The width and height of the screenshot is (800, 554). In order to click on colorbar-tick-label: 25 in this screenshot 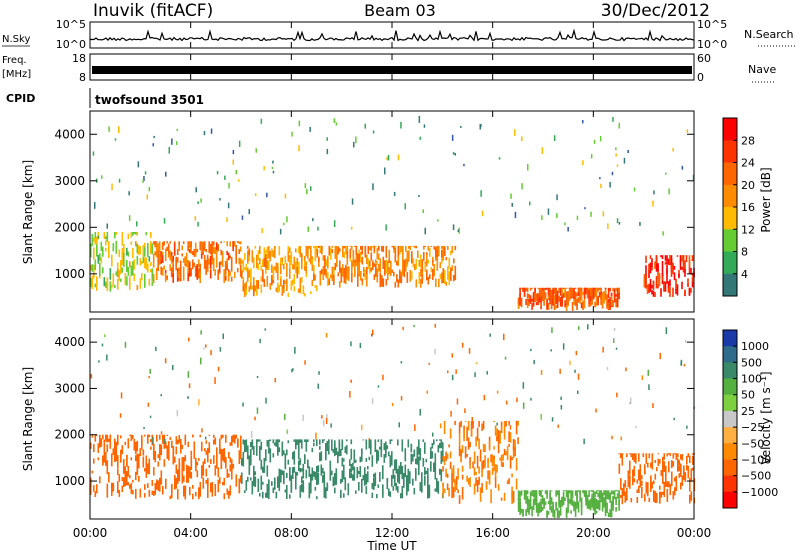, I will do `click(748, 411)`.